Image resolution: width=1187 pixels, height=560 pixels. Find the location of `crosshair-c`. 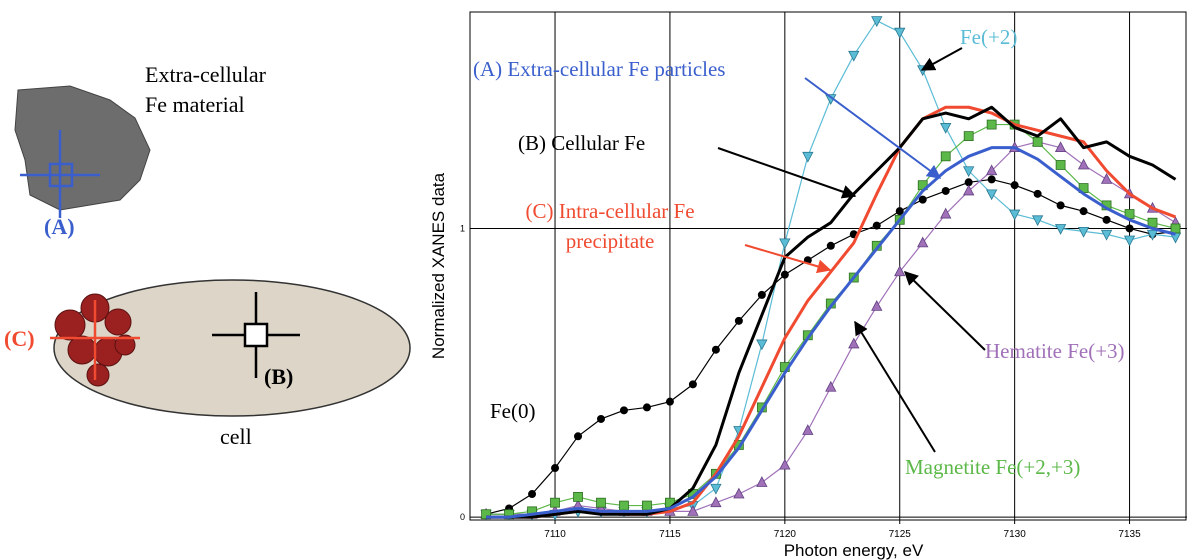

crosshair-c is located at coordinates (95, 340).